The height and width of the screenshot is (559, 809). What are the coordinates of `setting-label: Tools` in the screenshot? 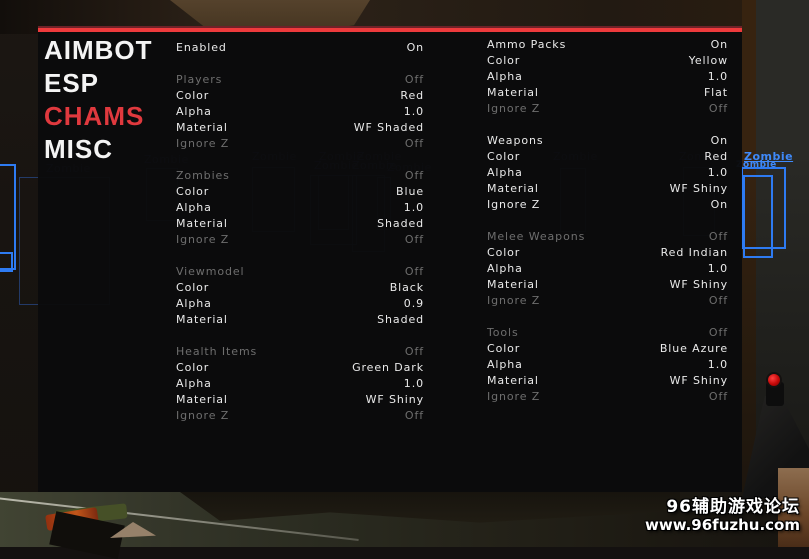 It's located at (503, 332).